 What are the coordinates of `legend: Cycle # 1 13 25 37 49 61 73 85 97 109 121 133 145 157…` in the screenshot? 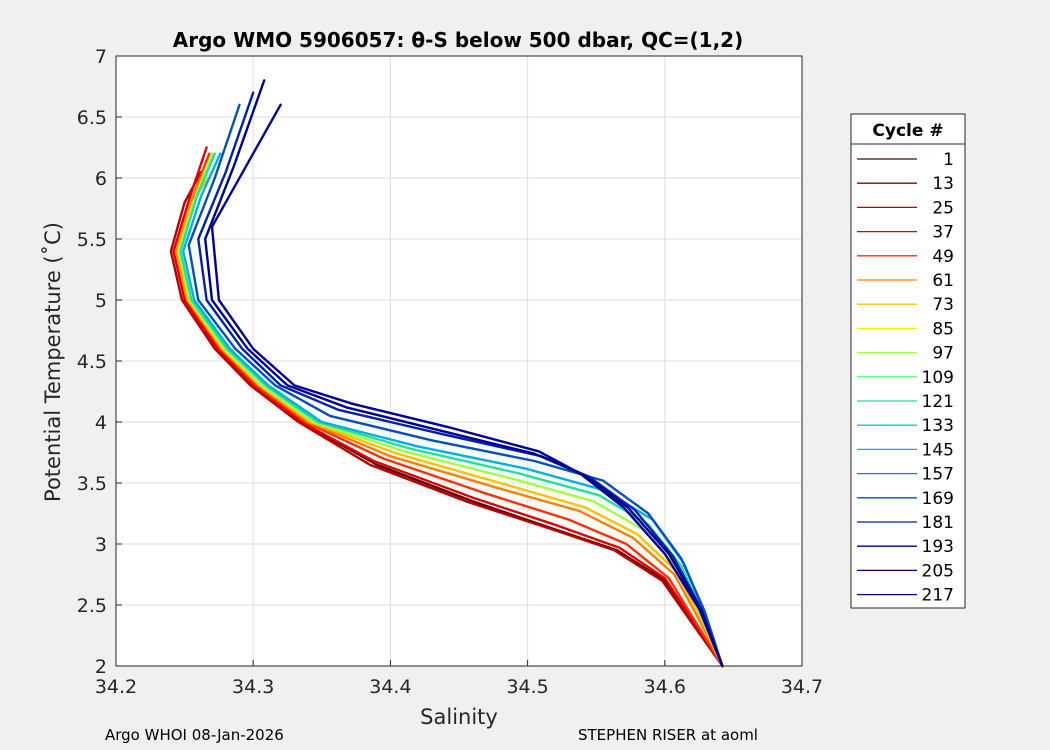 It's located at (908, 361).